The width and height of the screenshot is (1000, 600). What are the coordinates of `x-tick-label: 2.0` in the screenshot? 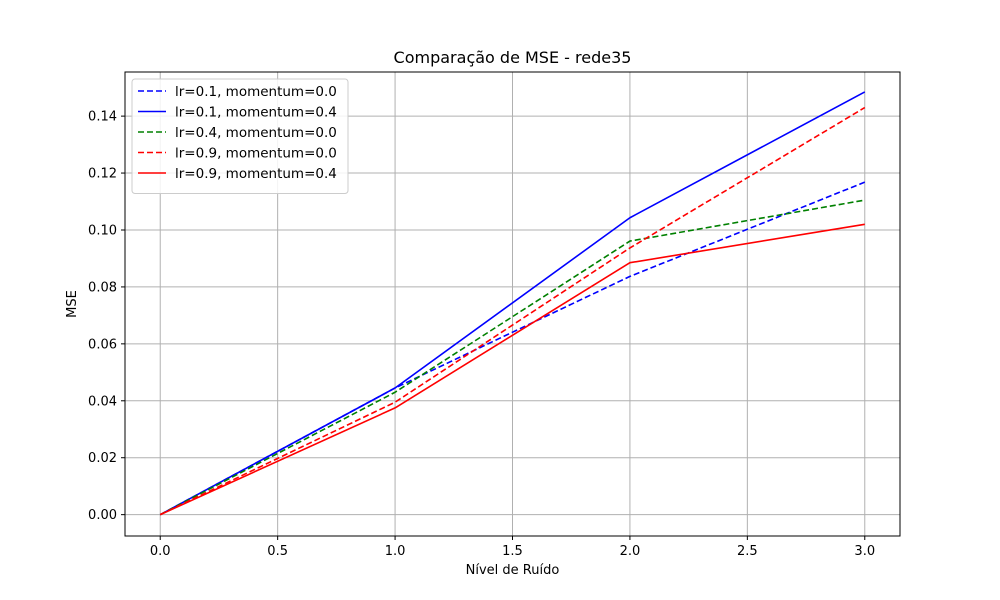 It's located at (630, 551).